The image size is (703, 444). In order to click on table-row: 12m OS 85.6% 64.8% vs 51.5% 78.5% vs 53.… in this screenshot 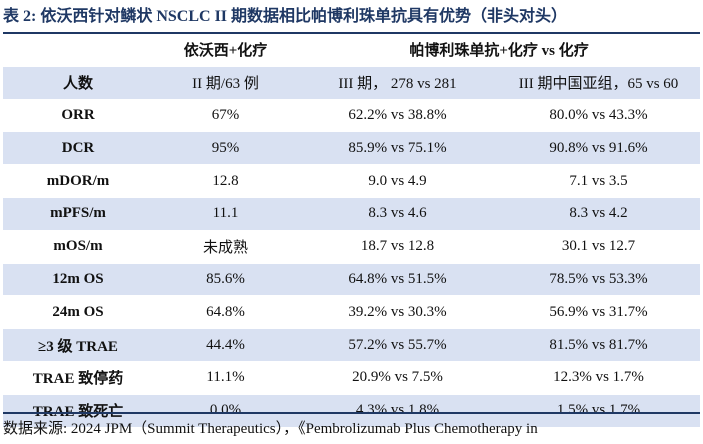, I will do `click(352, 280)`.